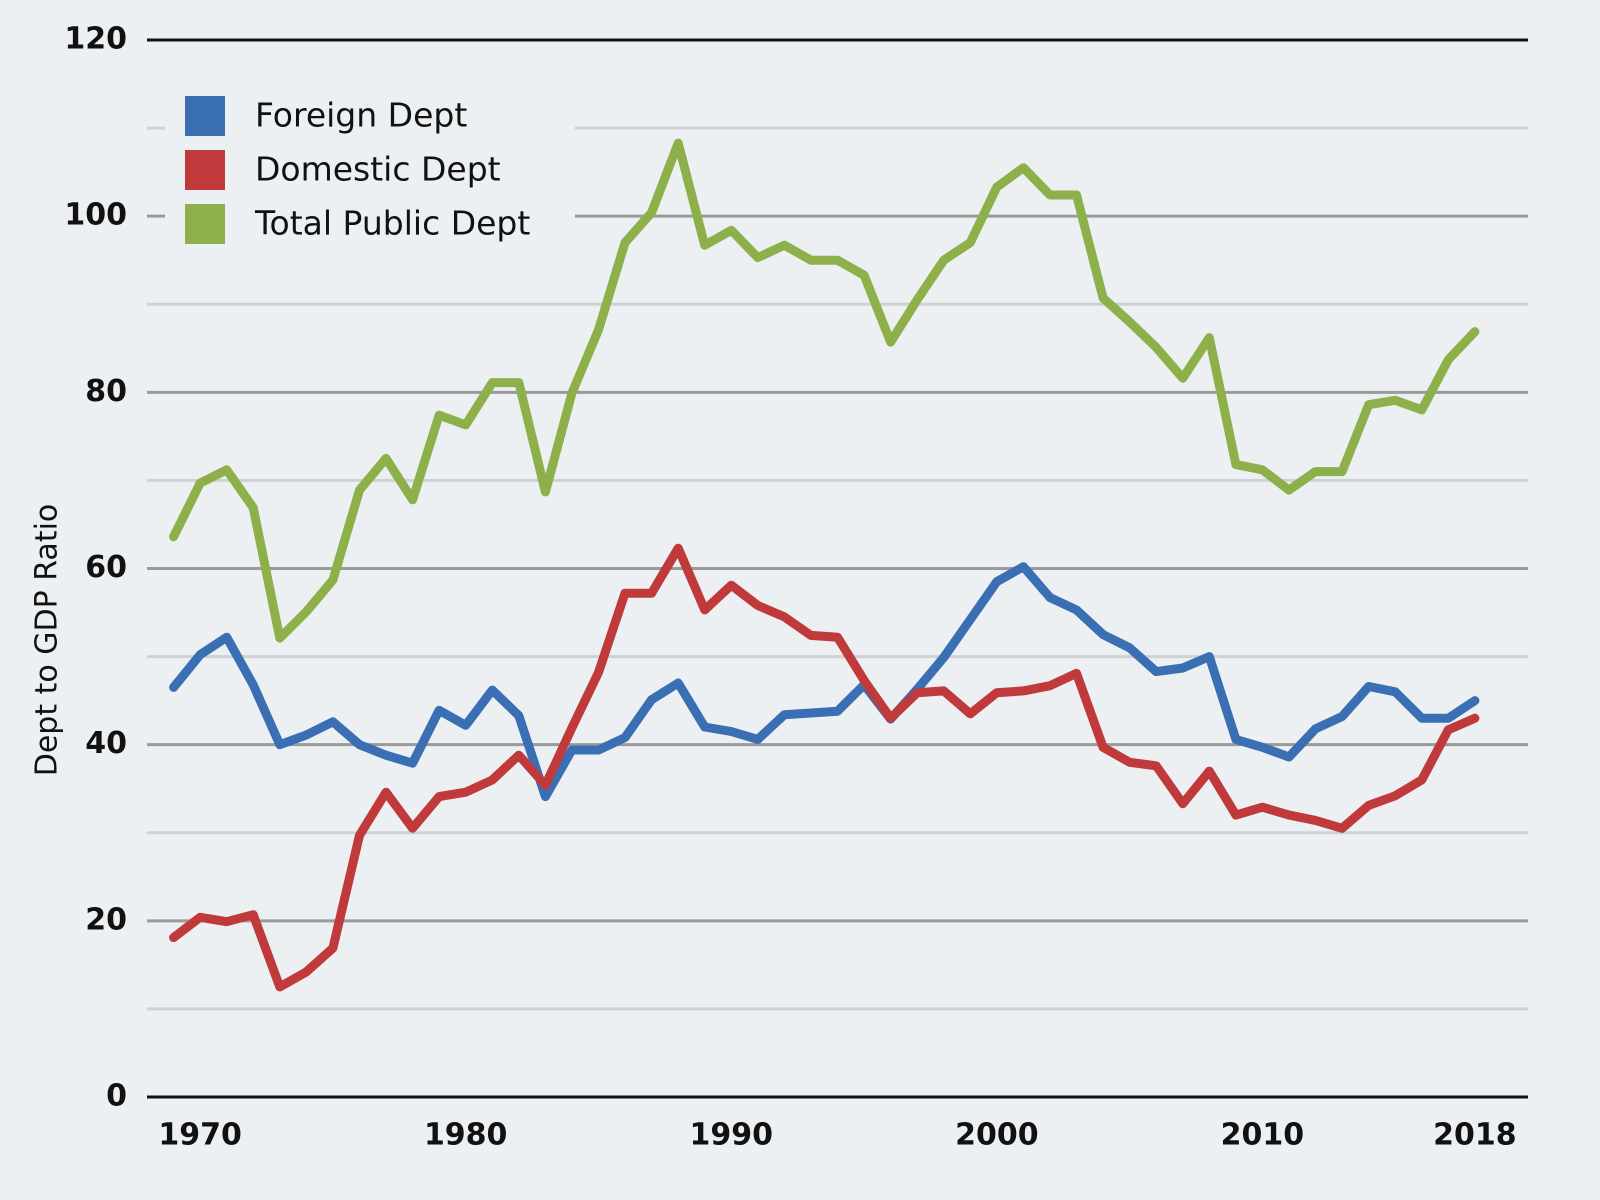 The image size is (1600, 1200). What do you see at coordinates (732, 1135) in the screenshot?
I see `x-tick-label: 1990` at bounding box center [732, 1135].